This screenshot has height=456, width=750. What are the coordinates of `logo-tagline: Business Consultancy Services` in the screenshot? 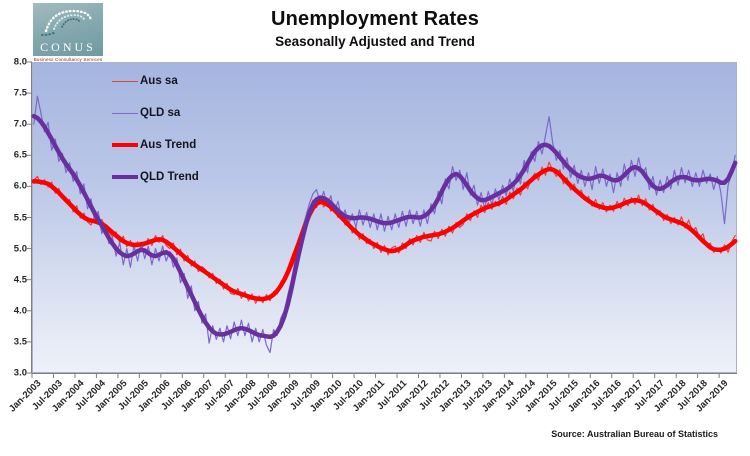 It's located at (68, 59).